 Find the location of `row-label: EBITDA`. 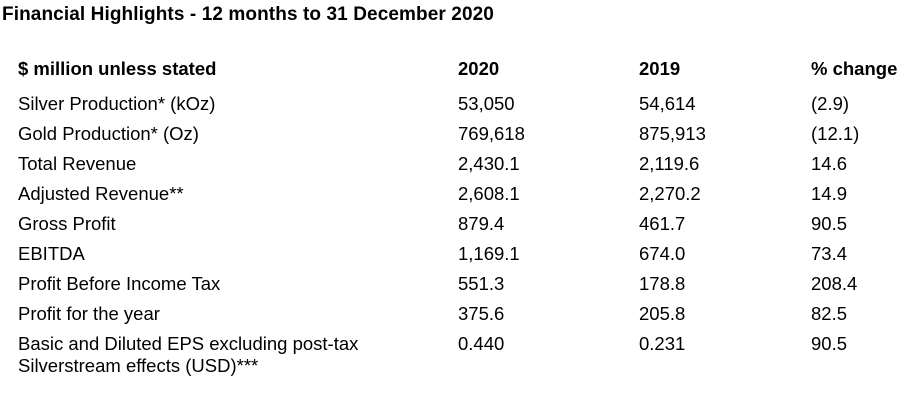

row-label: EBITDA is located at coordinates (51, 253).